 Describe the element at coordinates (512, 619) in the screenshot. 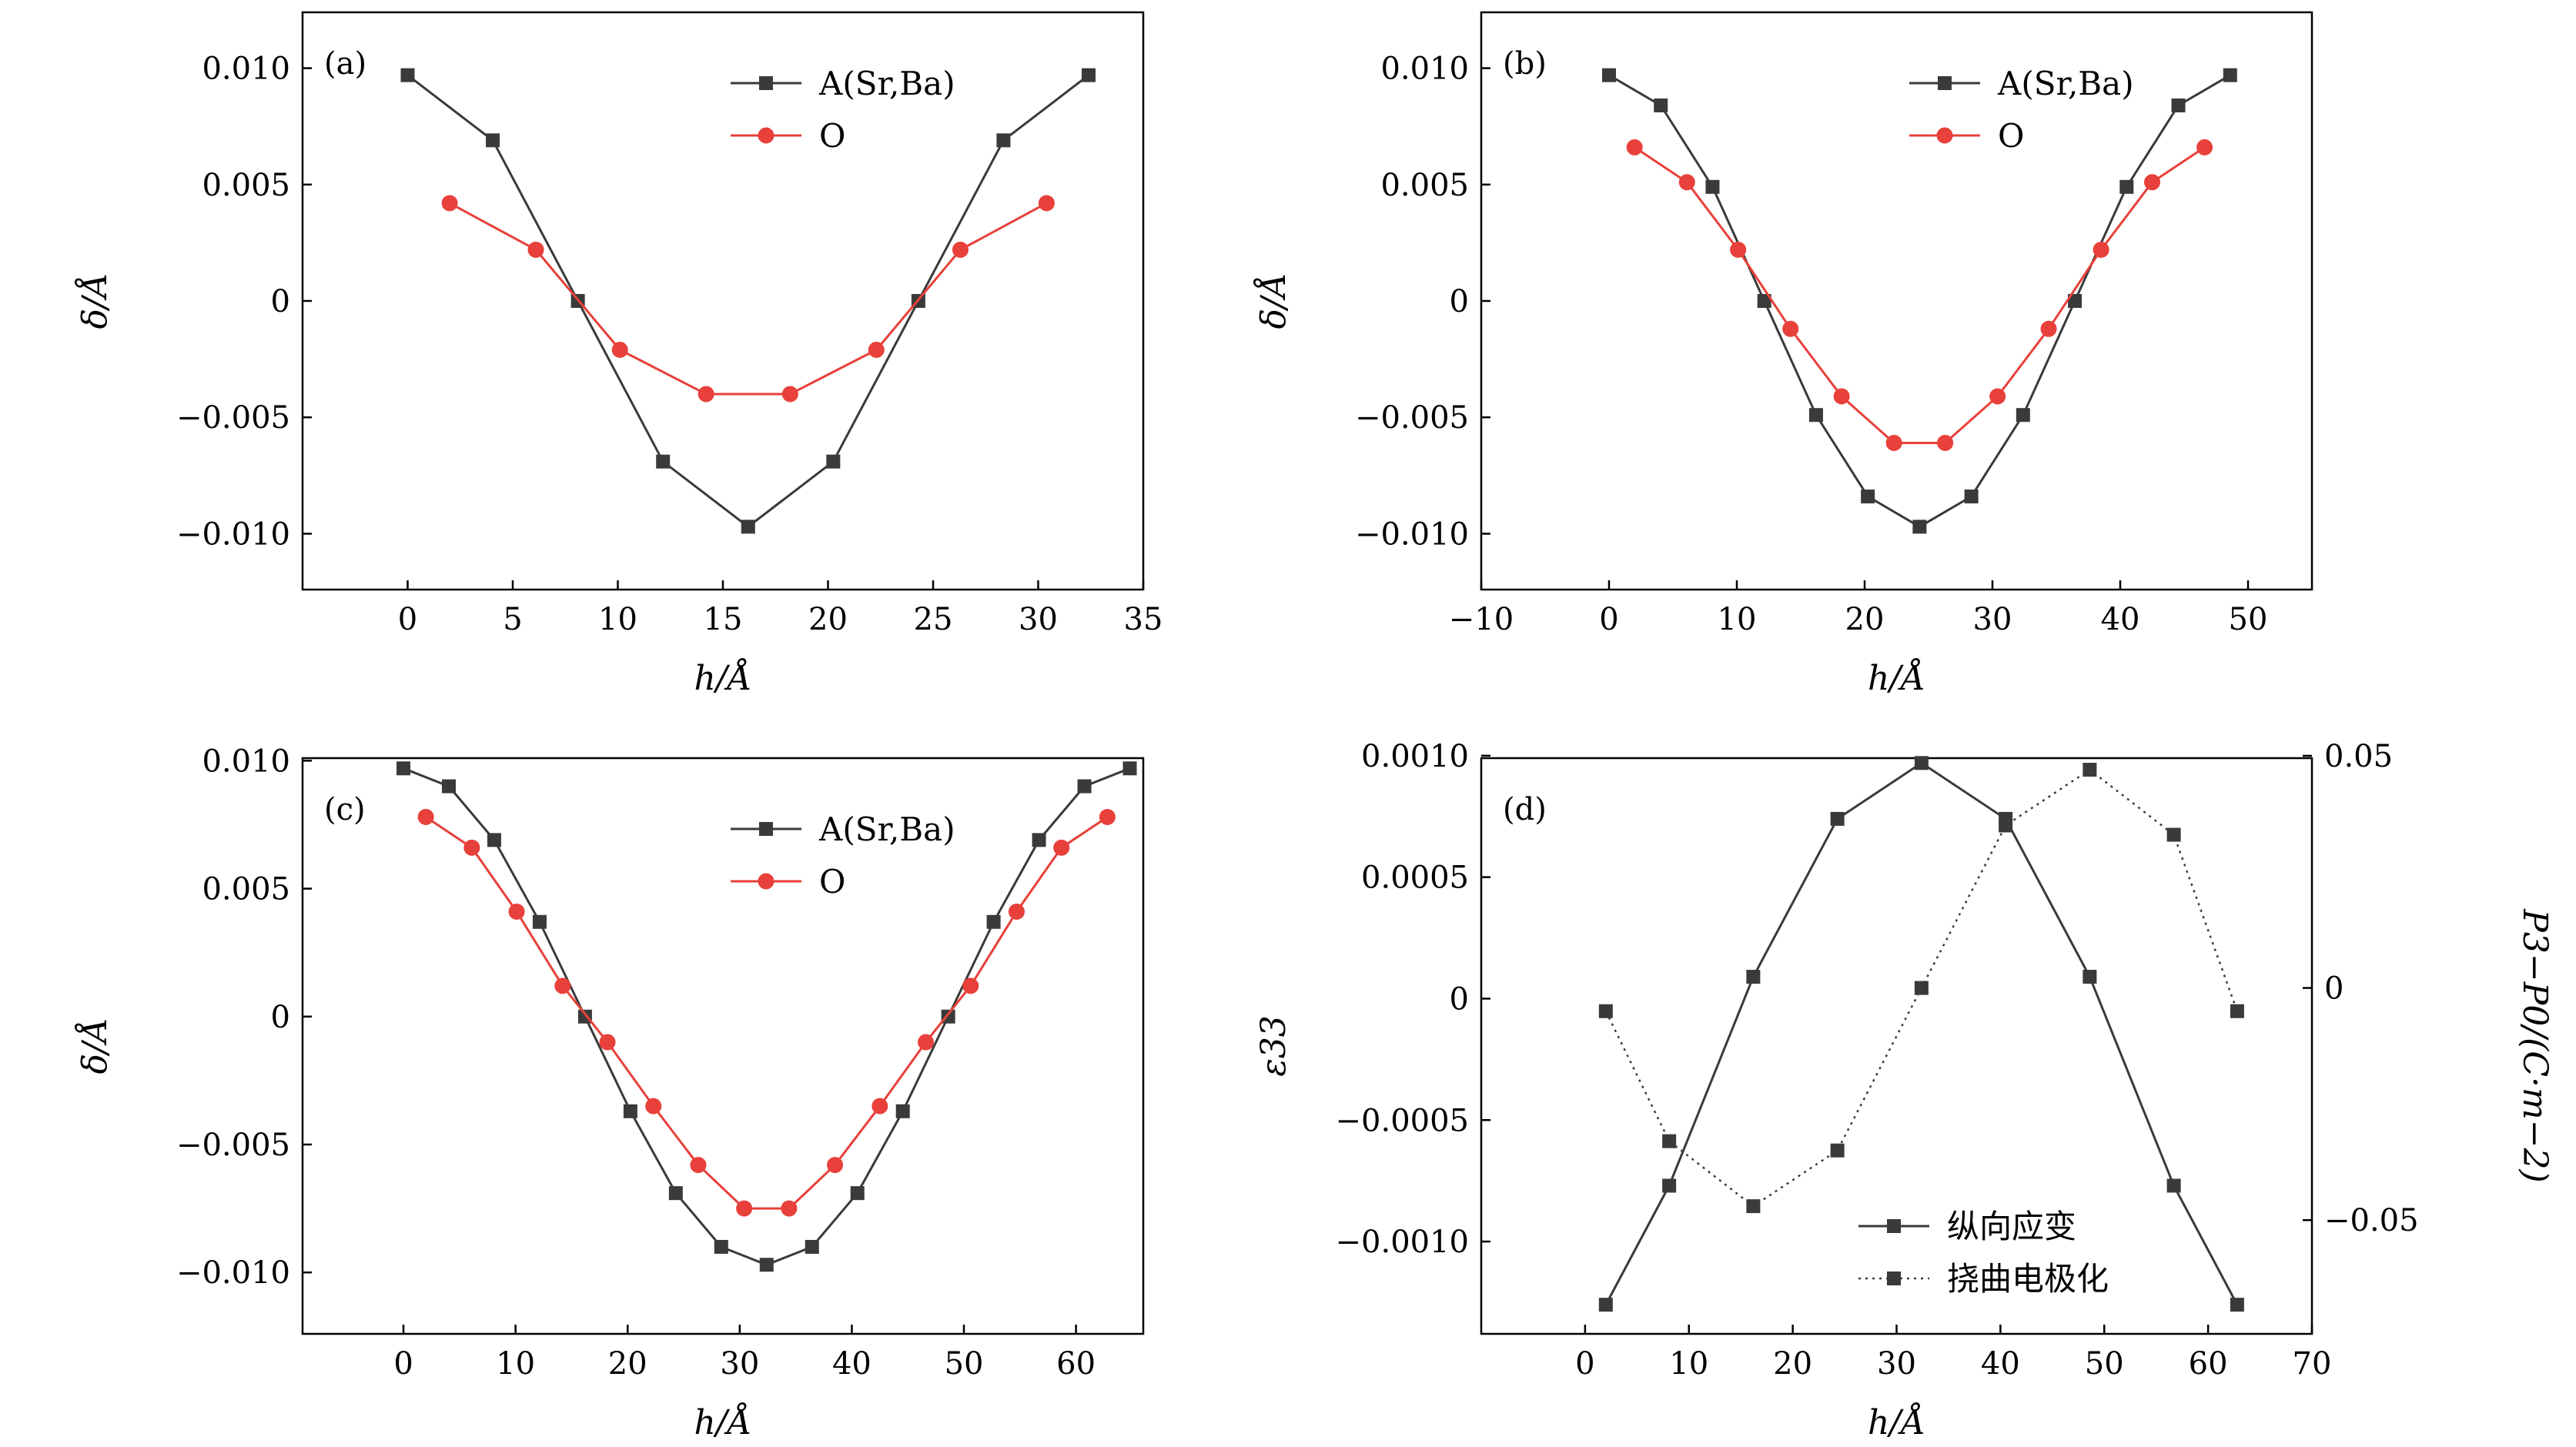

I see `x-tick-label: 5` at that location.